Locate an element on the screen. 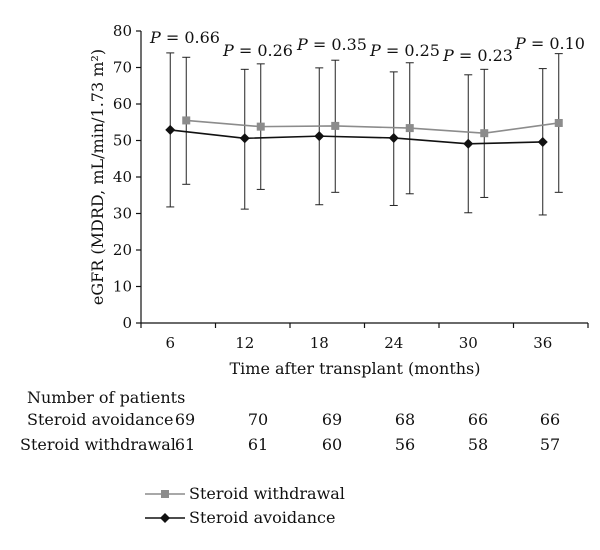 The width and height of the screenshot is (600, 550). p-value-label: P = 0.26 is located at coordinates (257, 50).